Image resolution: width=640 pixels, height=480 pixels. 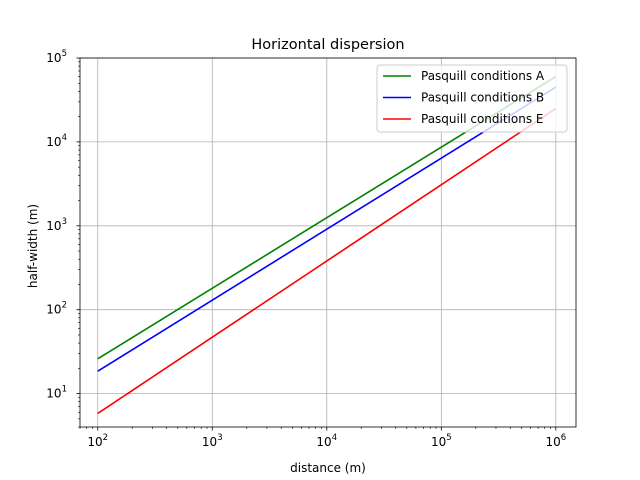 I want to click on y-tick-labels: 10¹ 10² 10³ 10⁴ 10⁵, so click(x=56, y=225).